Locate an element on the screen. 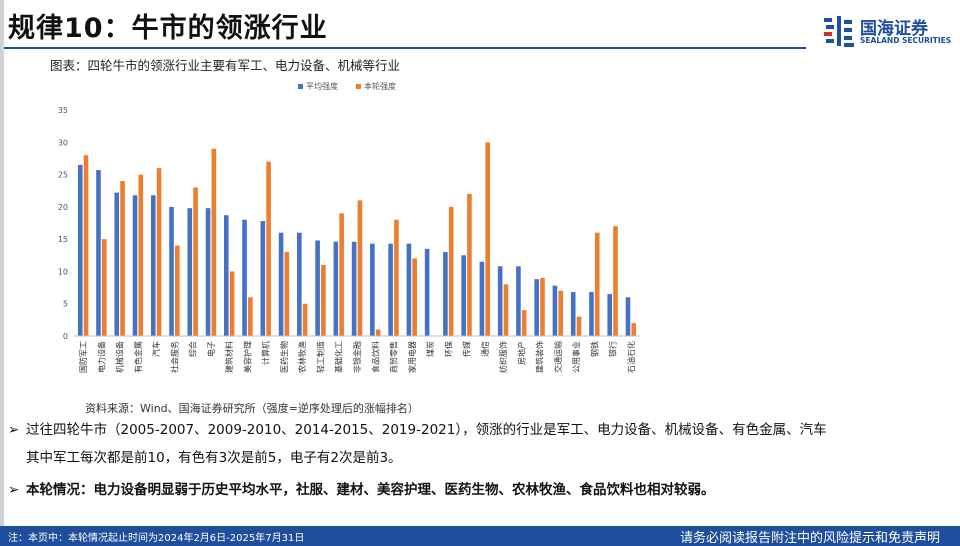 The height and width of the screenshot is (546, 960). x-category-label: 机械设备 is located at coordinates (120, 357).